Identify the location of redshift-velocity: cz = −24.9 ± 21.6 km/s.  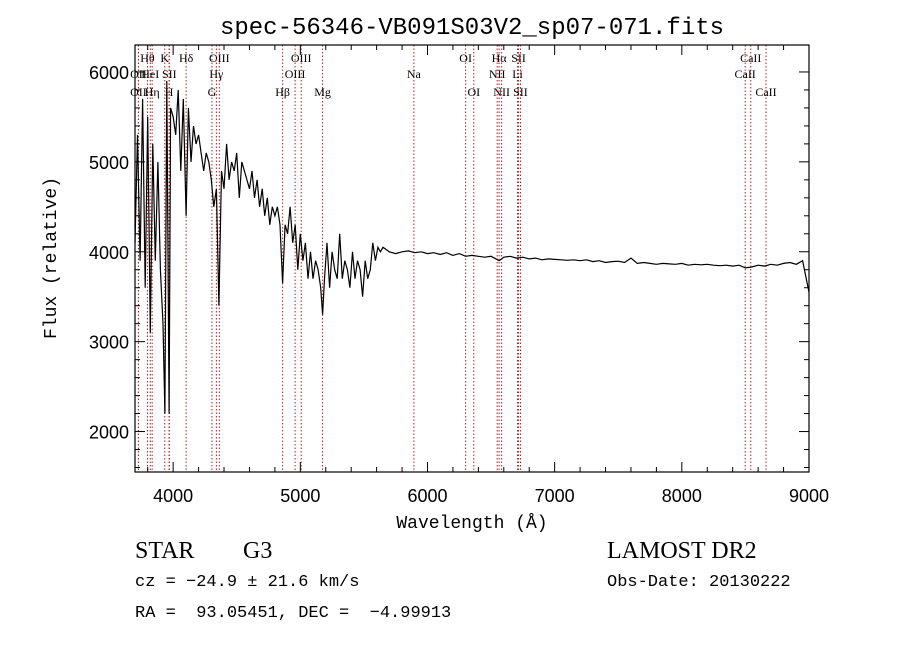
(247, 582).